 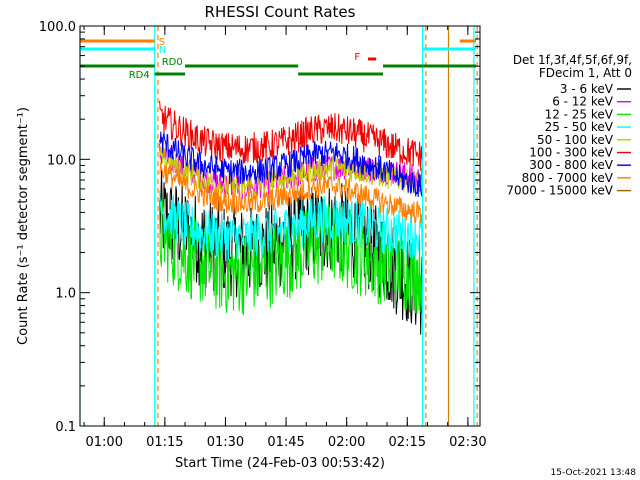 What do you see at coordinates (585, 73) in the screenshot?
I see `legend-header-line2: FDecim 1, Att 0` at bounding box center [585, 73].